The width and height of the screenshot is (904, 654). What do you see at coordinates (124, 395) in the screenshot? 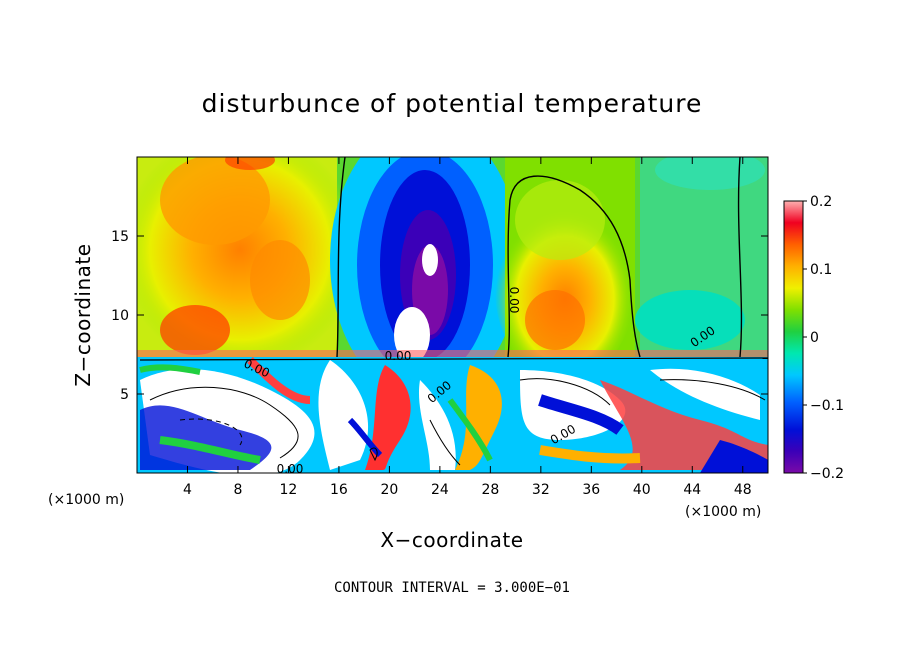
I see `y-tick-label: 5` at bounding box center [124, 395].